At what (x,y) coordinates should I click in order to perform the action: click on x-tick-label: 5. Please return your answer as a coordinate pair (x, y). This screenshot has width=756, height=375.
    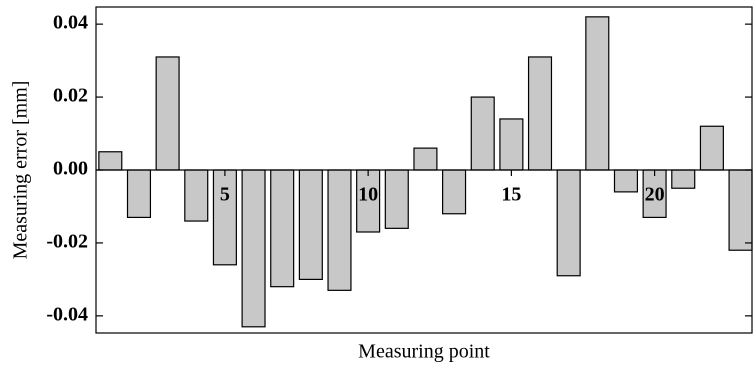
    Looking at the image, I should click on (225, 195).